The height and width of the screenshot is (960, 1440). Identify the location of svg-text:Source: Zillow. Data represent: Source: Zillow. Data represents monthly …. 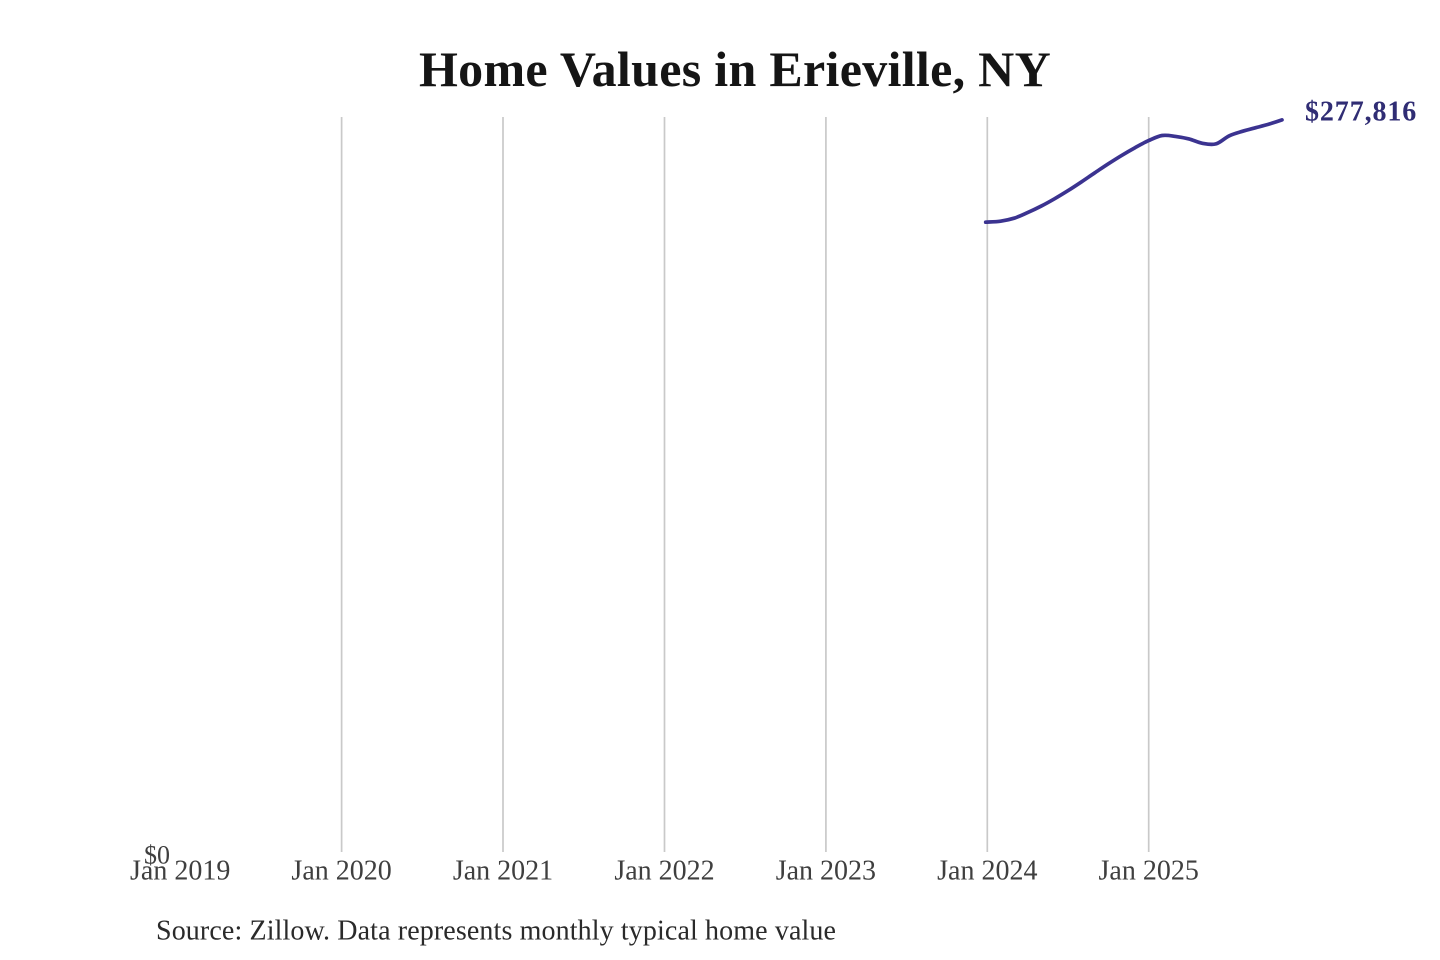
(496, 931).